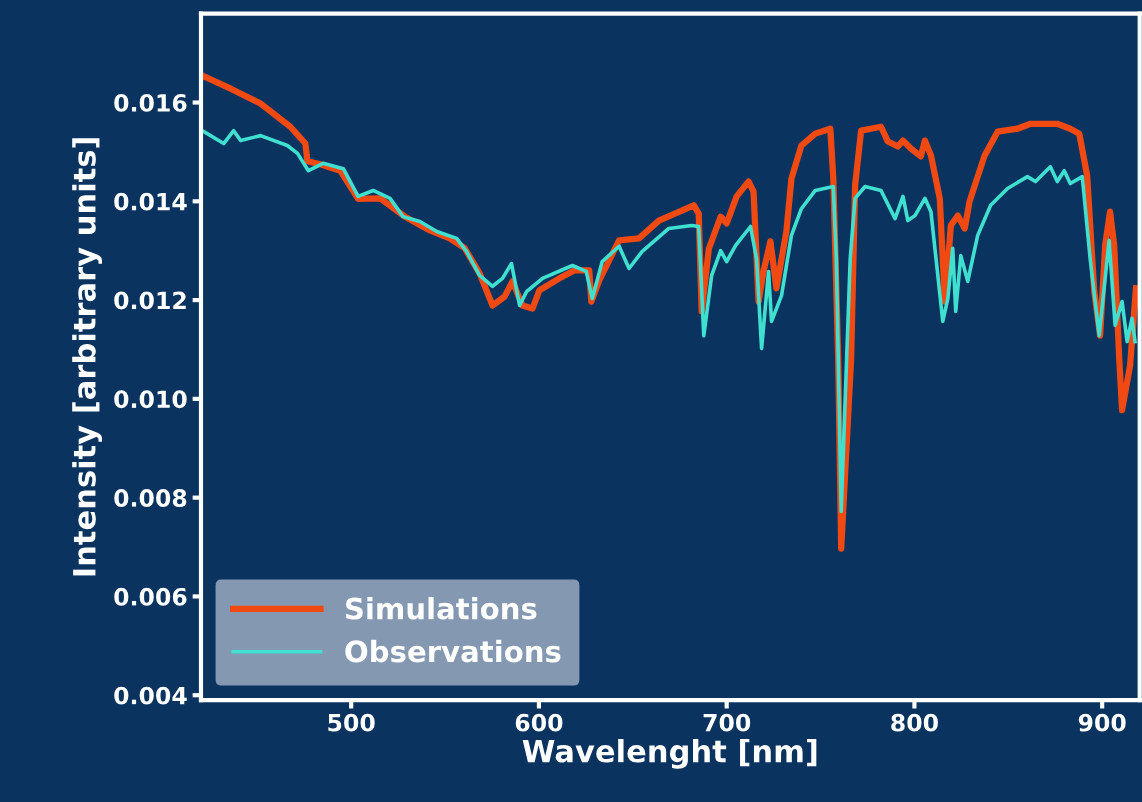 The width and height of the screenshot is (1142, 802). Describe the element at coordinates (150, 695) in the screenshot. I see `y-tick-label: 0.004` at that location.